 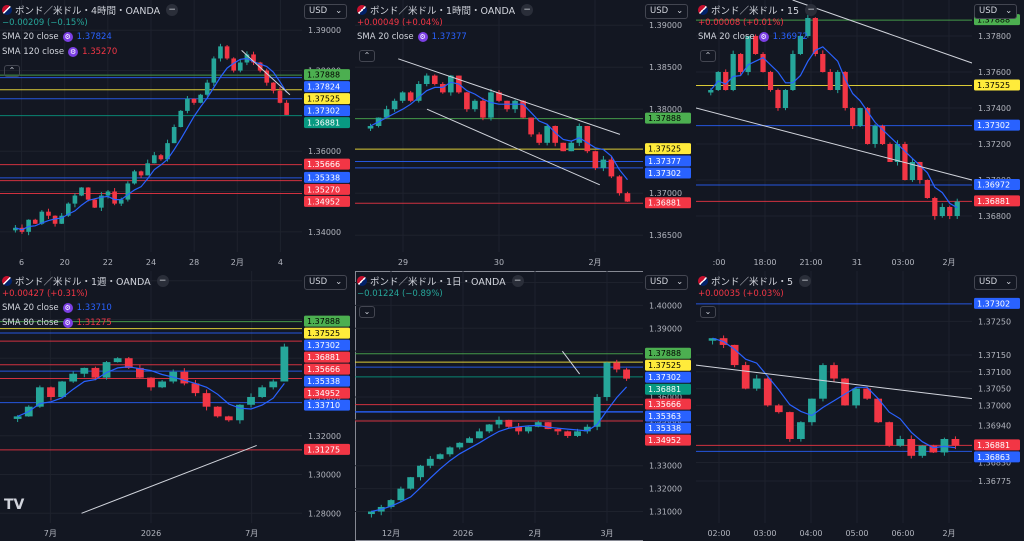 I want to click on indicator-legend: SMA 20 close ⚙ 1.33710, so click(x=57, y=308).